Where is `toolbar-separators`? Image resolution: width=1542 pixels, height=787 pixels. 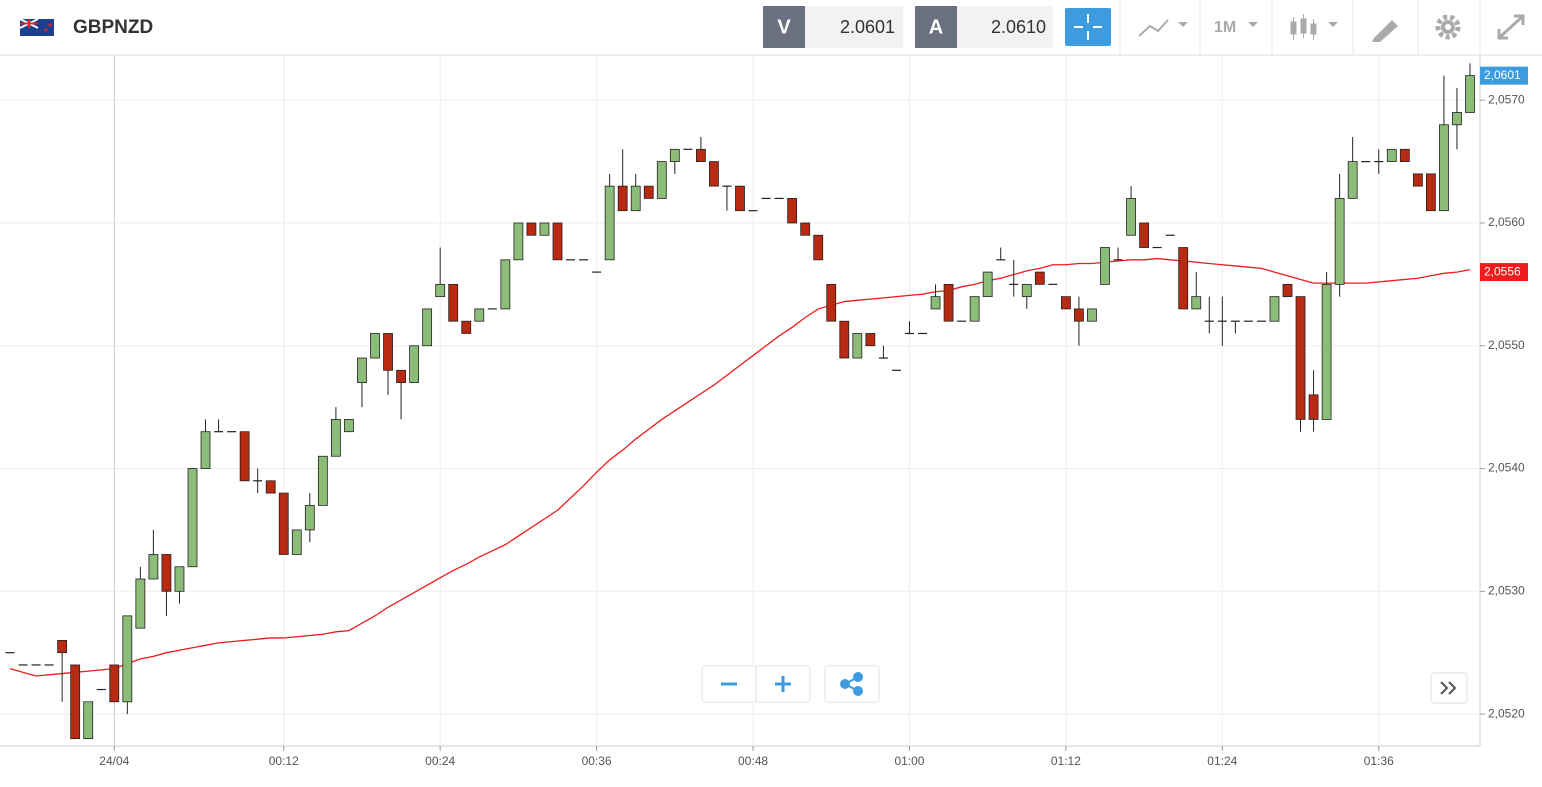 toolbar-separators is located at coordinates (1300, 27).